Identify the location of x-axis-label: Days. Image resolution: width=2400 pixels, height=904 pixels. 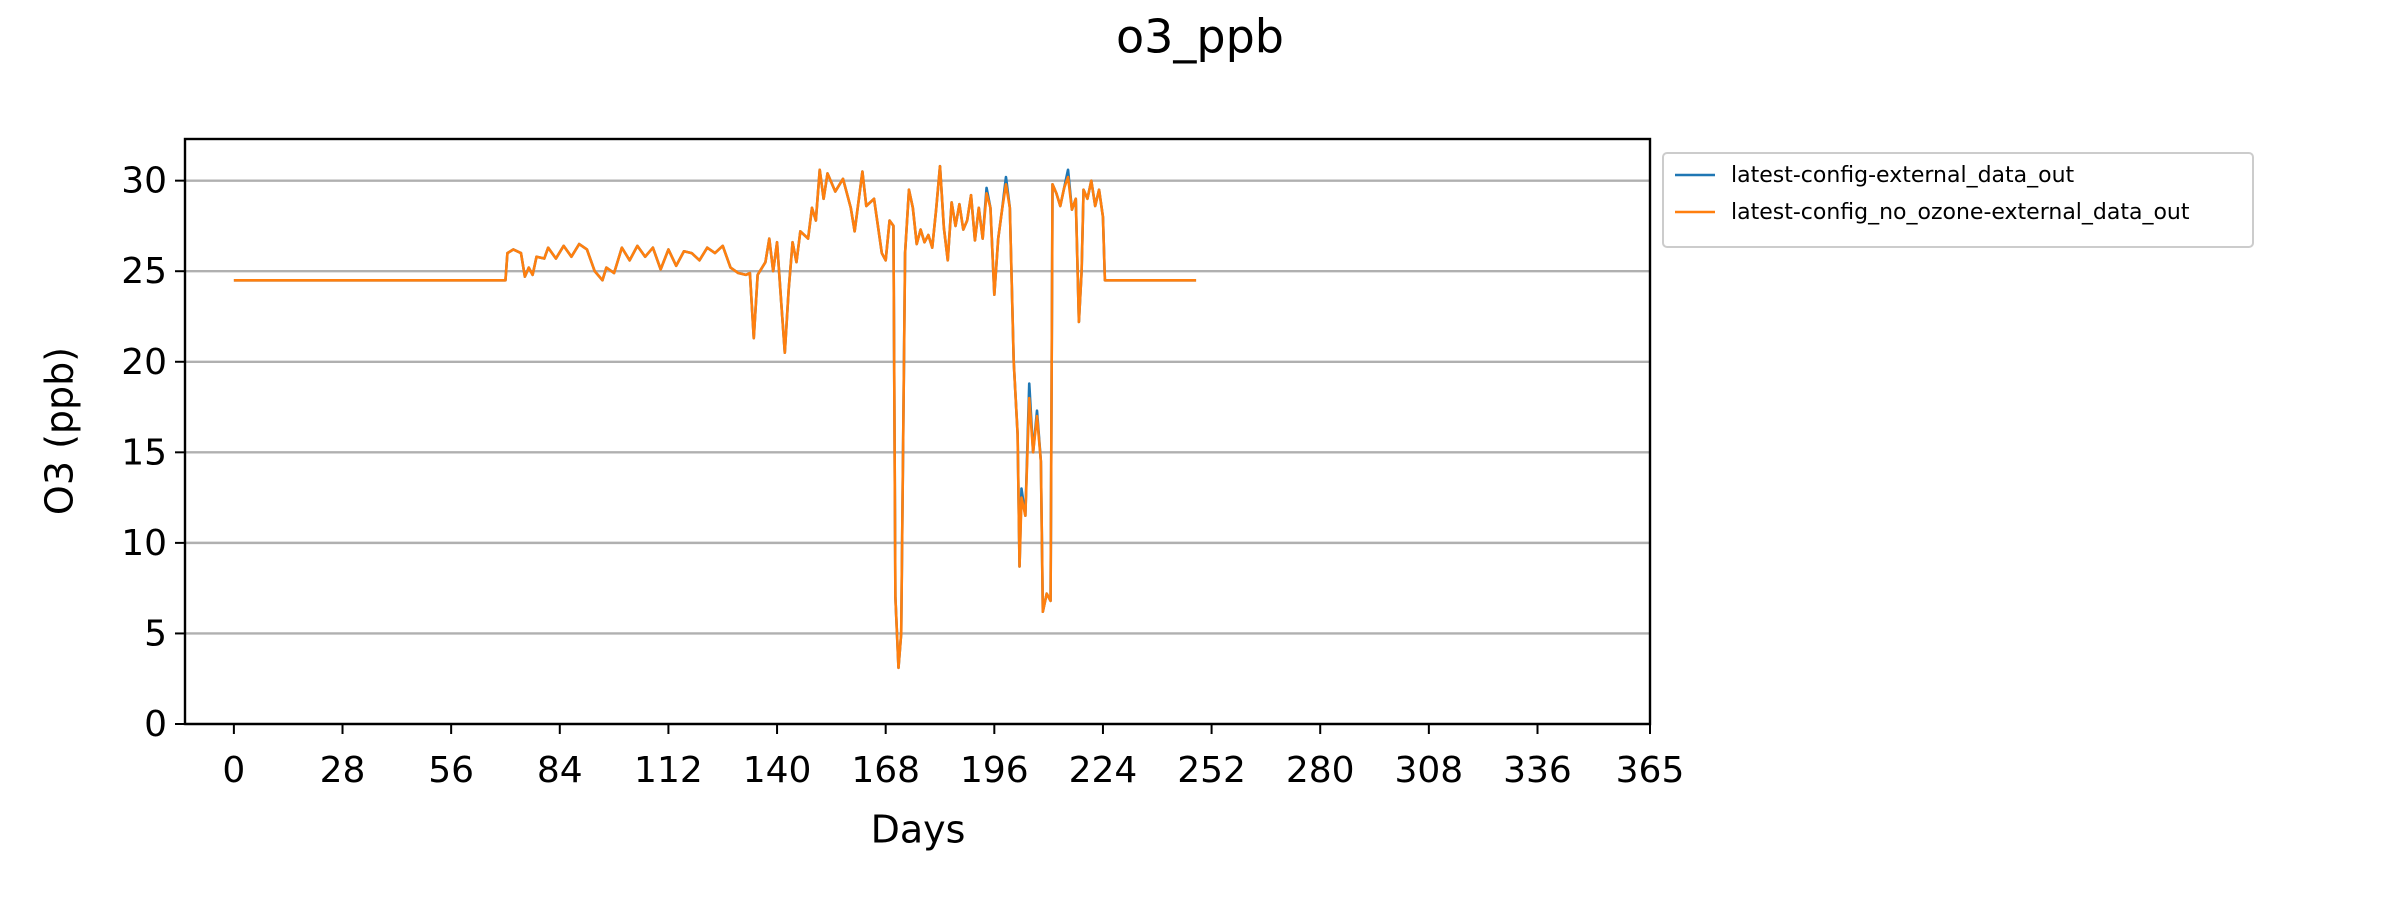
(918, 830).